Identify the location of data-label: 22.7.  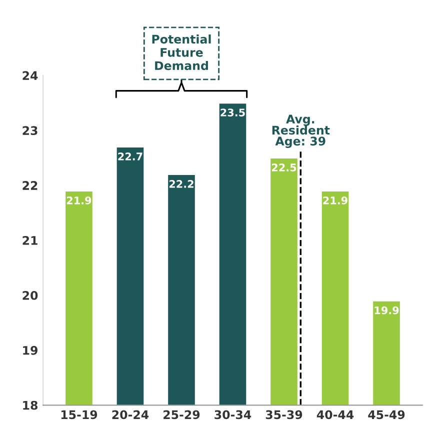
(130, 156).